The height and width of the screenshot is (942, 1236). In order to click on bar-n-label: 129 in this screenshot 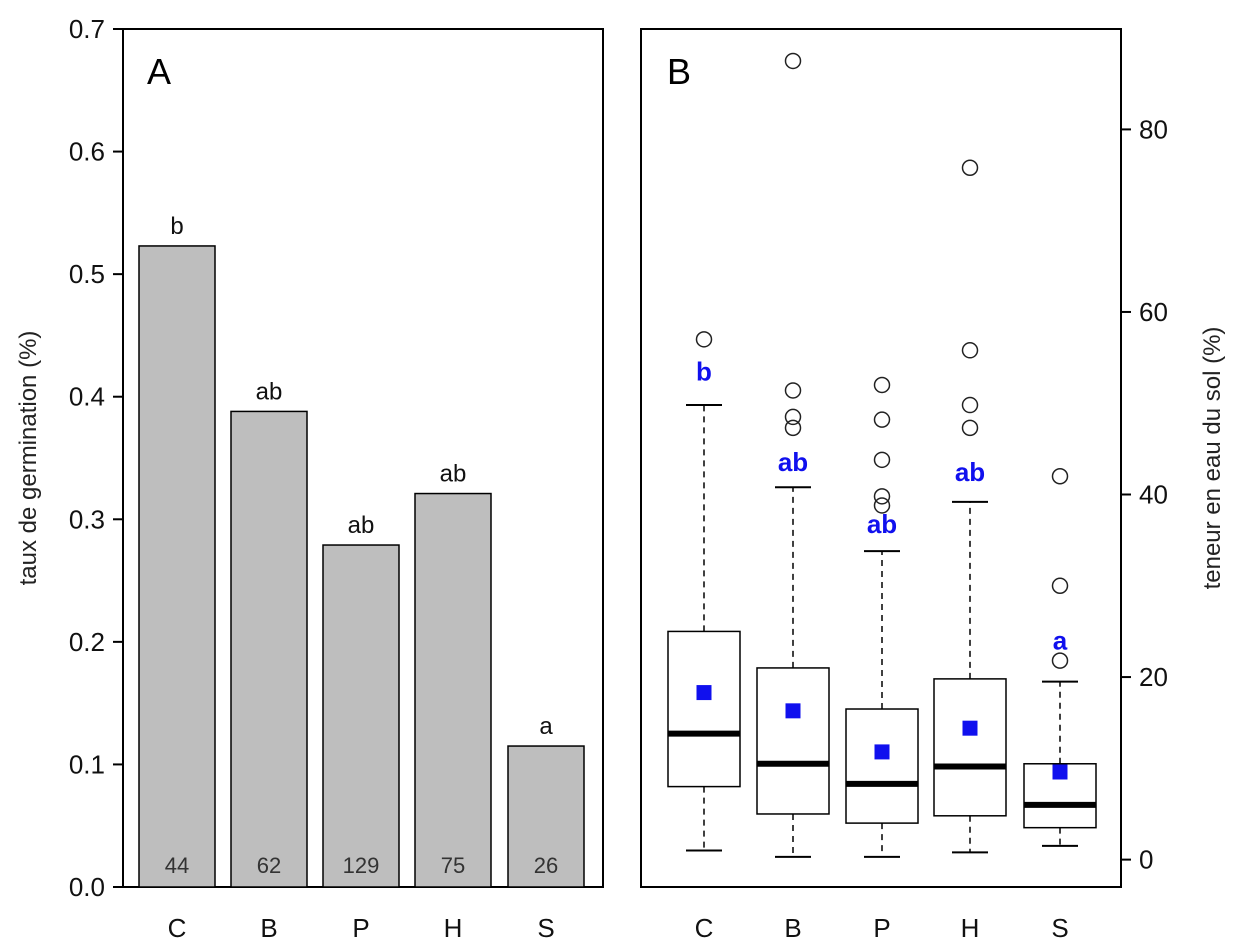, I will do `click(361, 865)`.